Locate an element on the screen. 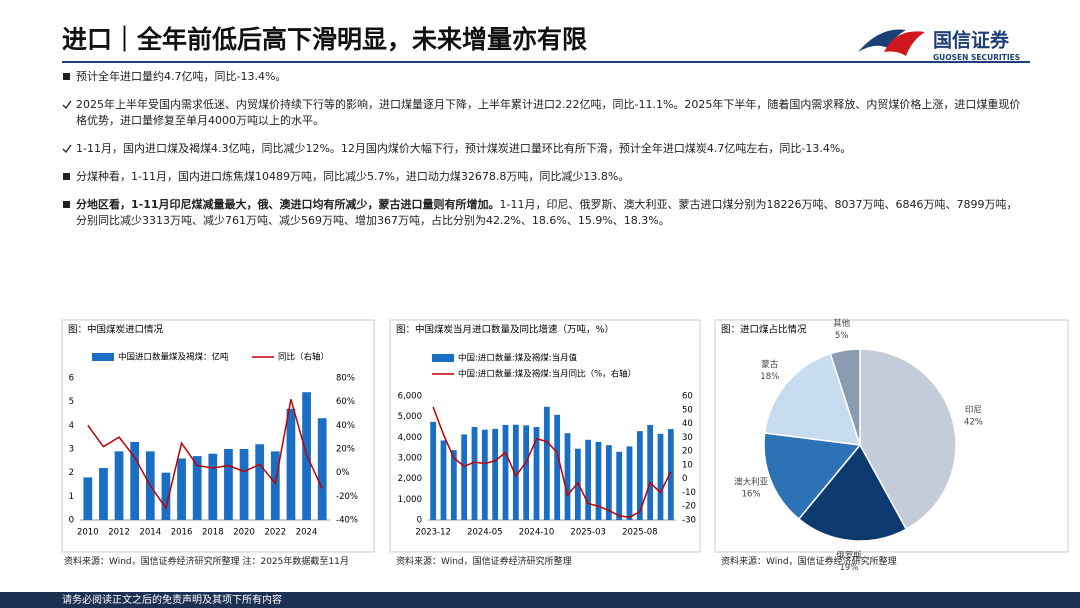 The width and height of the screenshot is (1080, 608). y-tick-label: 2,000 is located at coordinates (410, 479).